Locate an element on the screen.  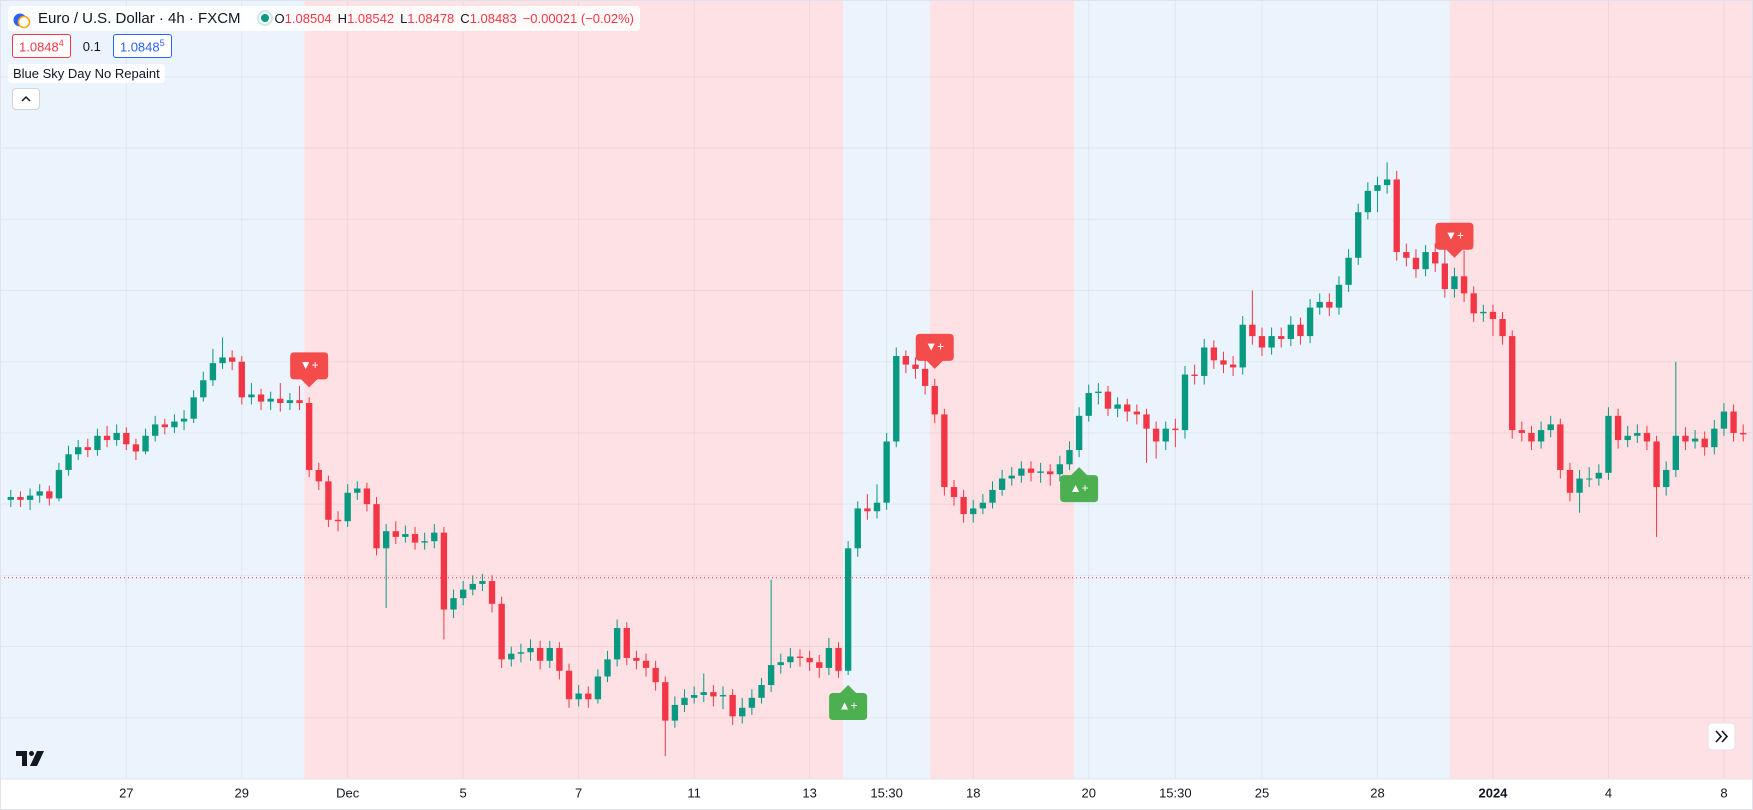
ohlc-value: 1.08504 is located at coordinates (308, 18).